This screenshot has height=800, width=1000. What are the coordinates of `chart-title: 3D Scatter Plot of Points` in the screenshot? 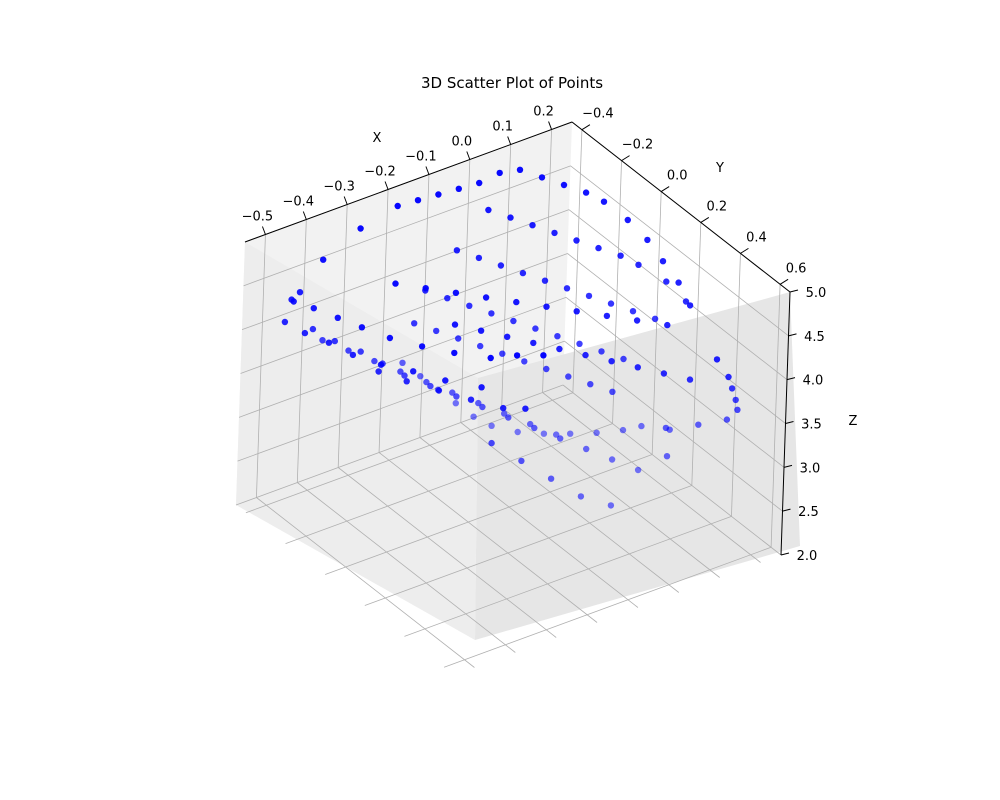 It's located at (512, 83).